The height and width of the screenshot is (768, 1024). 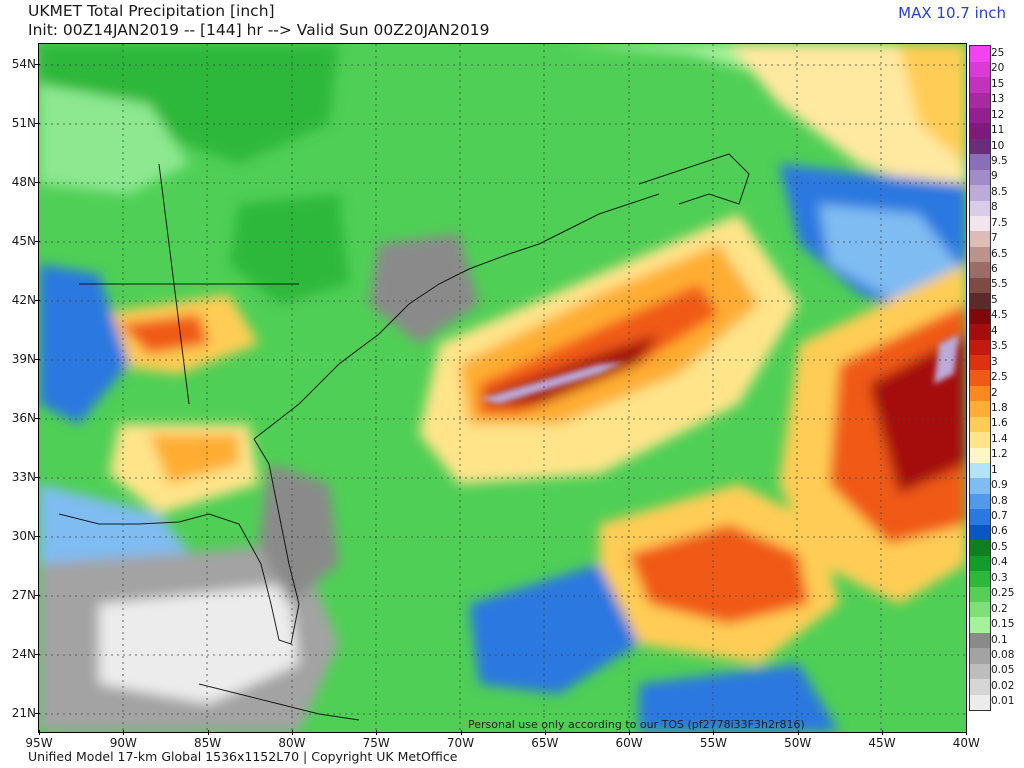 I want to click on colorbar-label: 3.5, so click(x=999, y=346).